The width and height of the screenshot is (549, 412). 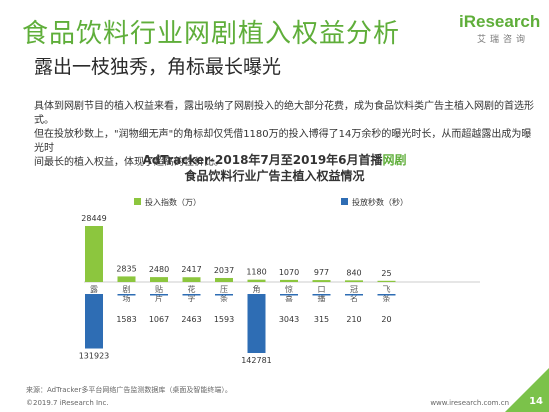 I want to click on category-label-0-0: 露, so click(x=94, y=289).